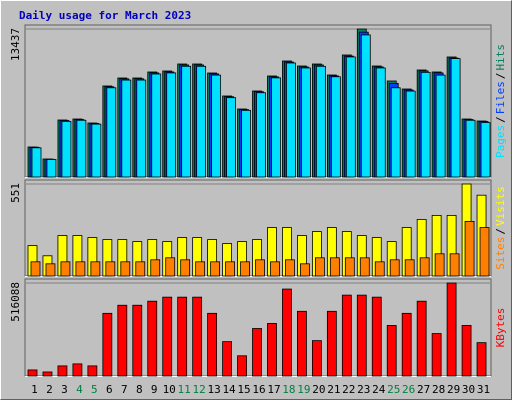 Image resolution: width=512 pixels, height=400 pixels. Describe the element at coordinates (468, 389) in the screenshot. I see `x-tick-label: 30` at that location.